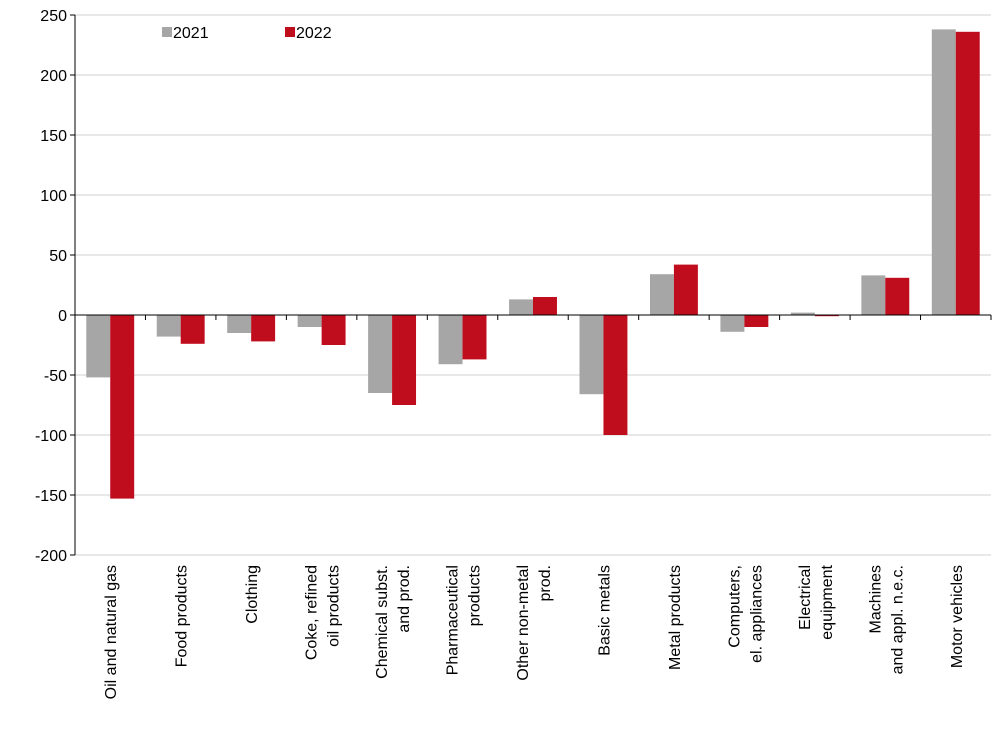 This screenshot has width=992, height=754. Describe the element at coordinates (382, 622) in the screenshot. I see `x-tick-label: Chemical subst.` at that location.